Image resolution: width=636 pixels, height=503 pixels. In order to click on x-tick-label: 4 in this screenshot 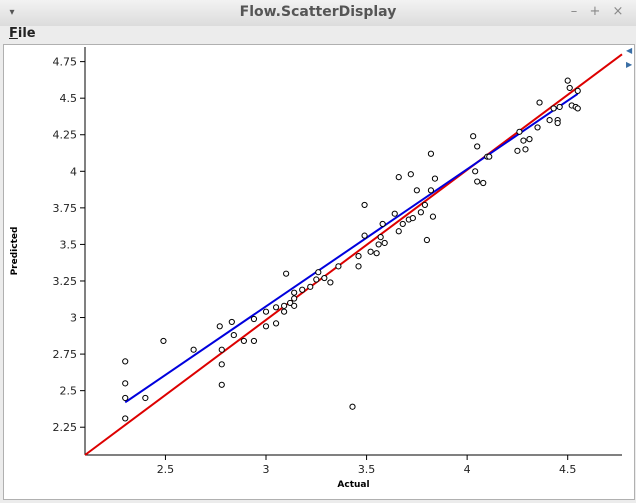, I will do `click(467, 469)`.